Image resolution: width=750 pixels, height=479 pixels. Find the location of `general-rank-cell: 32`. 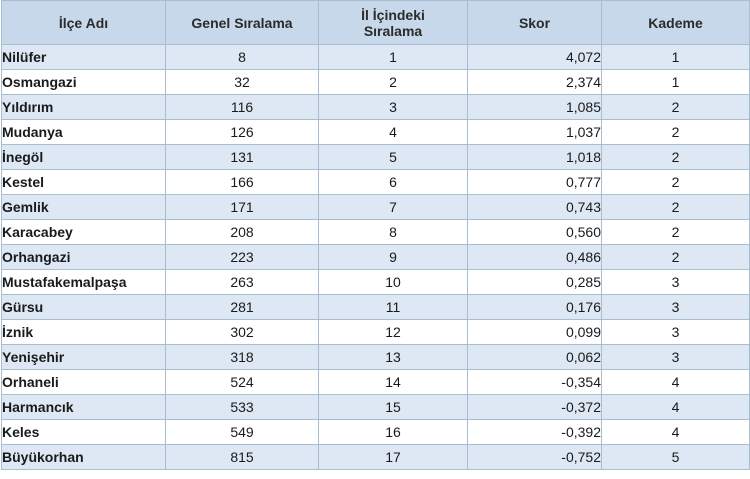

general-rank-cell: 32 is located at coordinates (242, 82).